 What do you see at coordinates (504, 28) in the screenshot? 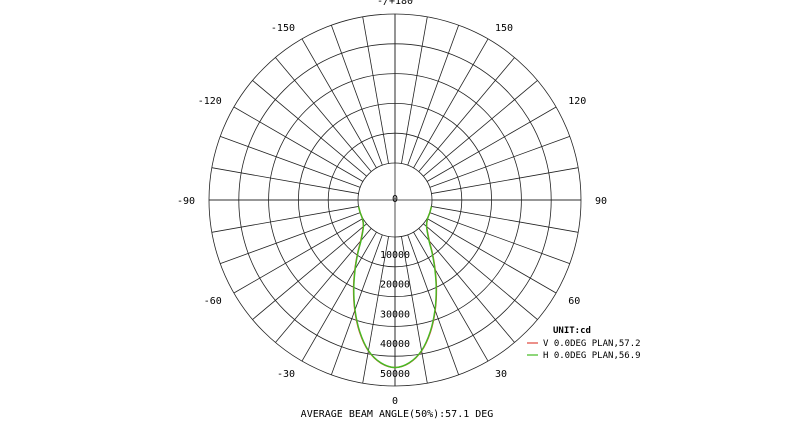
I see `angle-label: 150` at bounding box center [504, 28].